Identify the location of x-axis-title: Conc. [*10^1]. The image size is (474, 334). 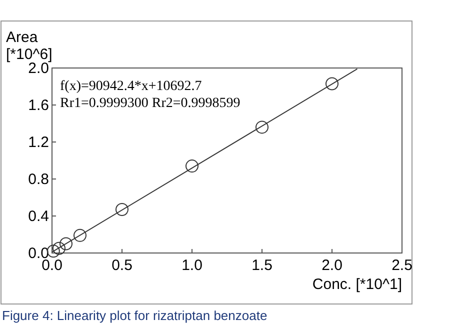
(357, 284).